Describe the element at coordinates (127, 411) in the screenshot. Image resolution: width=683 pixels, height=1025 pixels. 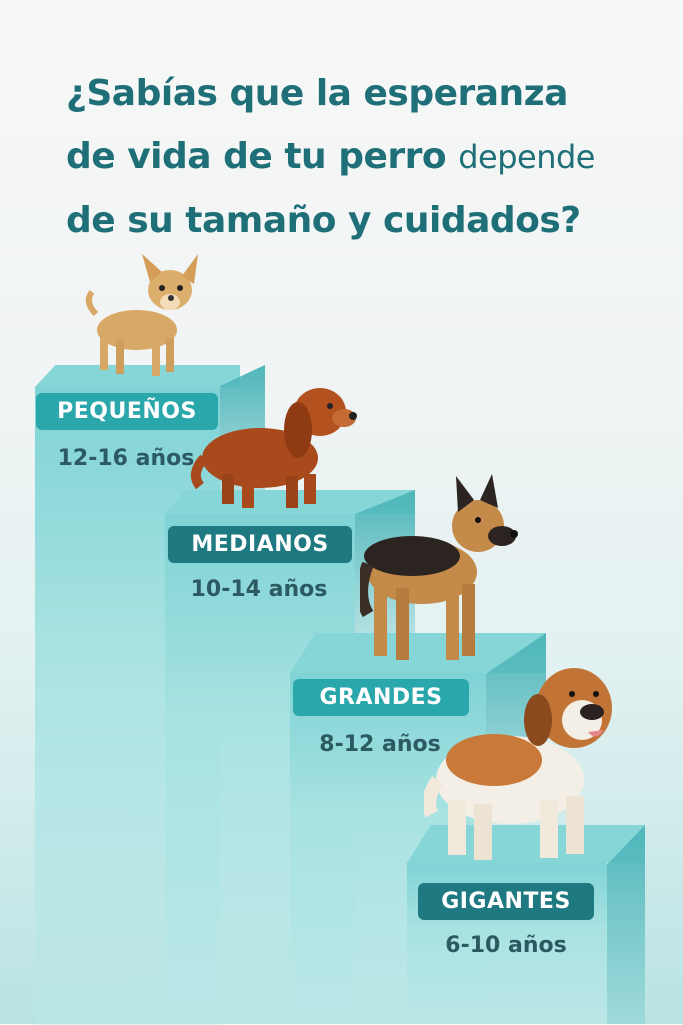
I see `label-small: PEQUEÑOS` at that location.